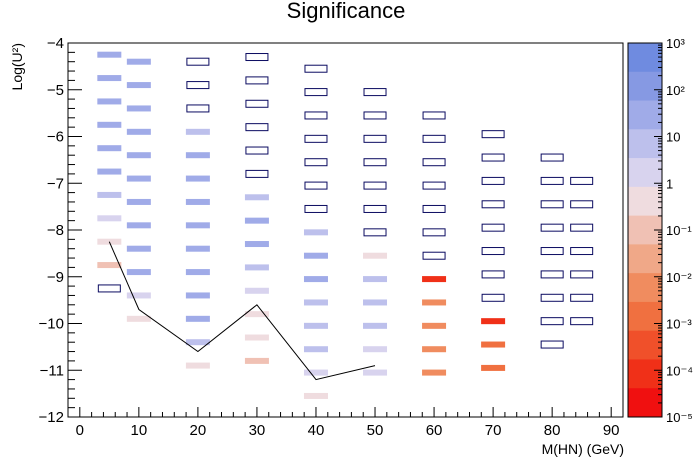 The width and height of the screenshot is (697, 462). What do you see at coordinates (679, 417) in the screenshot?
I see `colorbar-tick-label: 10⁻⁵` at bounding box center [679, 417].